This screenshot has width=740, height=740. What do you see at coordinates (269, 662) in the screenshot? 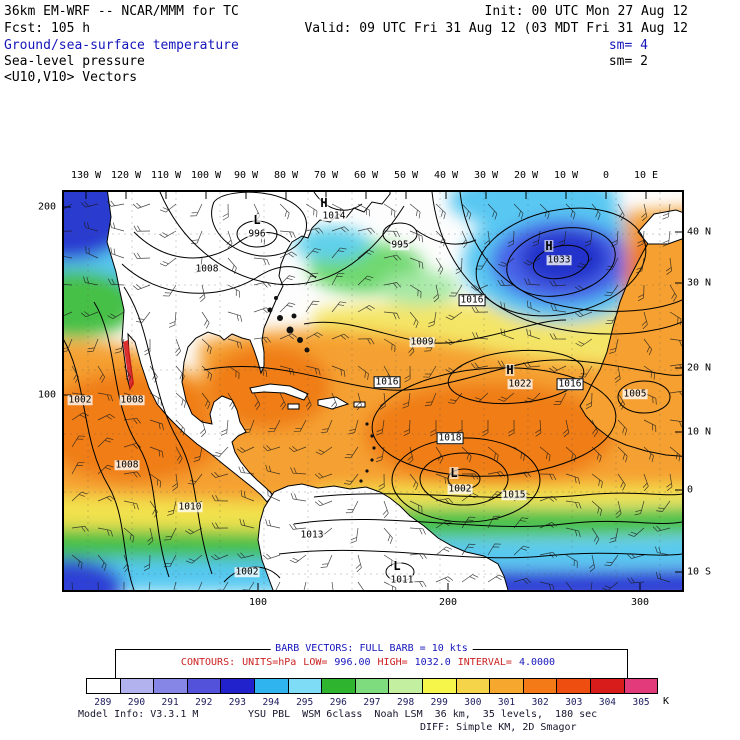
I see `contour-legend-part: UNITS=hPa` at bounding box center [269, 662].